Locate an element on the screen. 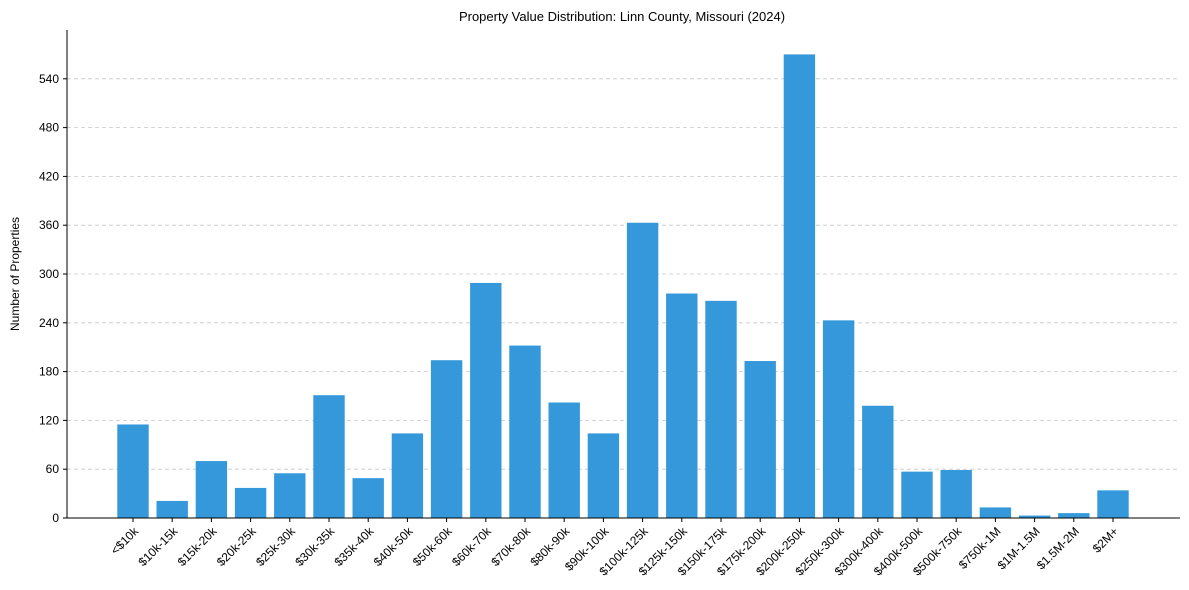 Image resolution: width=1189 pixels, height=590 pixels. y-tick-label: 180 is located at coordinates (49, 372).